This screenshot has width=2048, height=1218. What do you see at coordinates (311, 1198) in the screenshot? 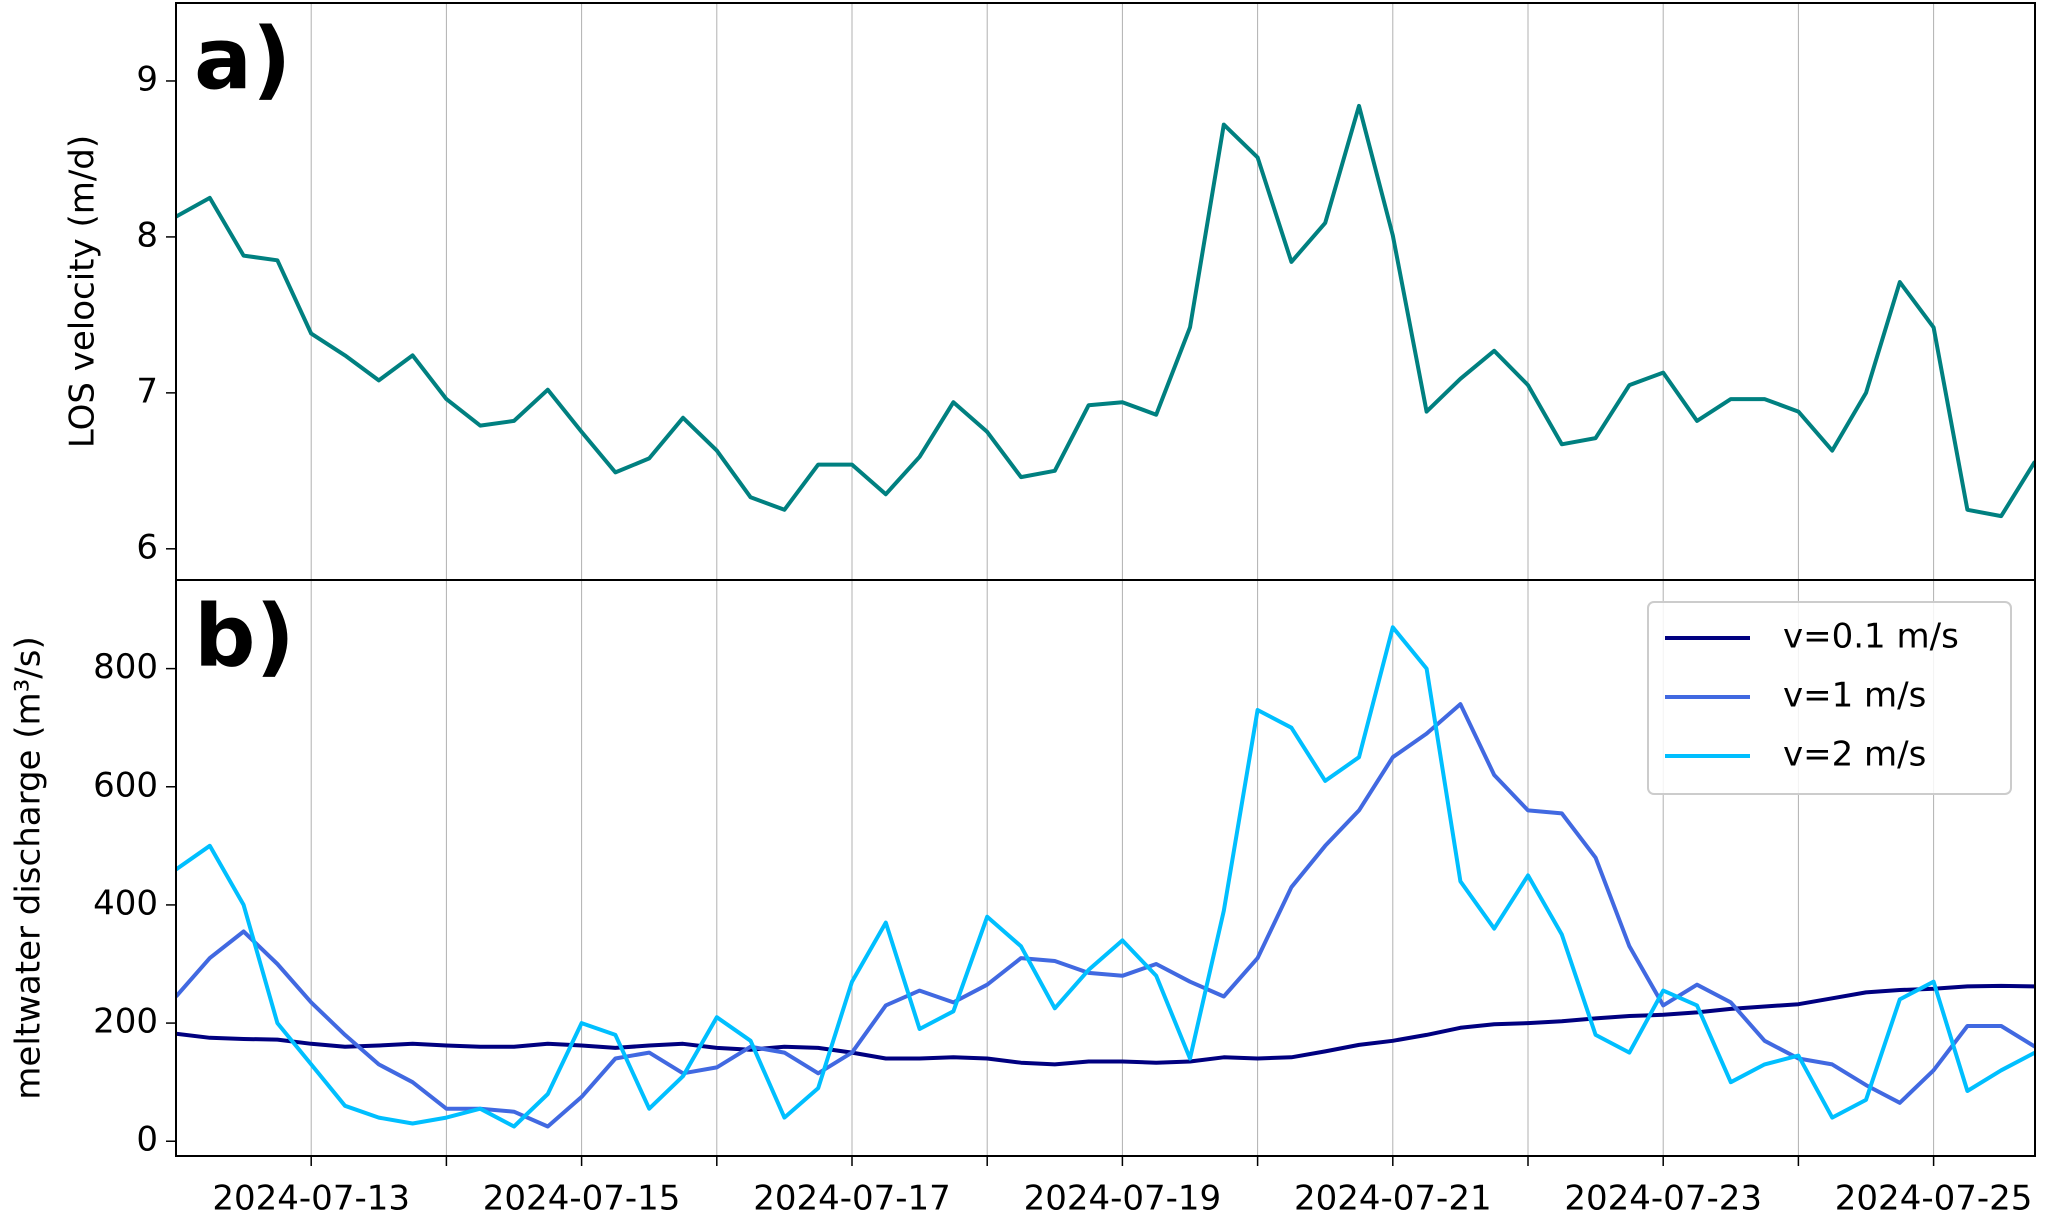
I see `x-tick-label: 2024-07-13` at bounding box center [311, 1198].